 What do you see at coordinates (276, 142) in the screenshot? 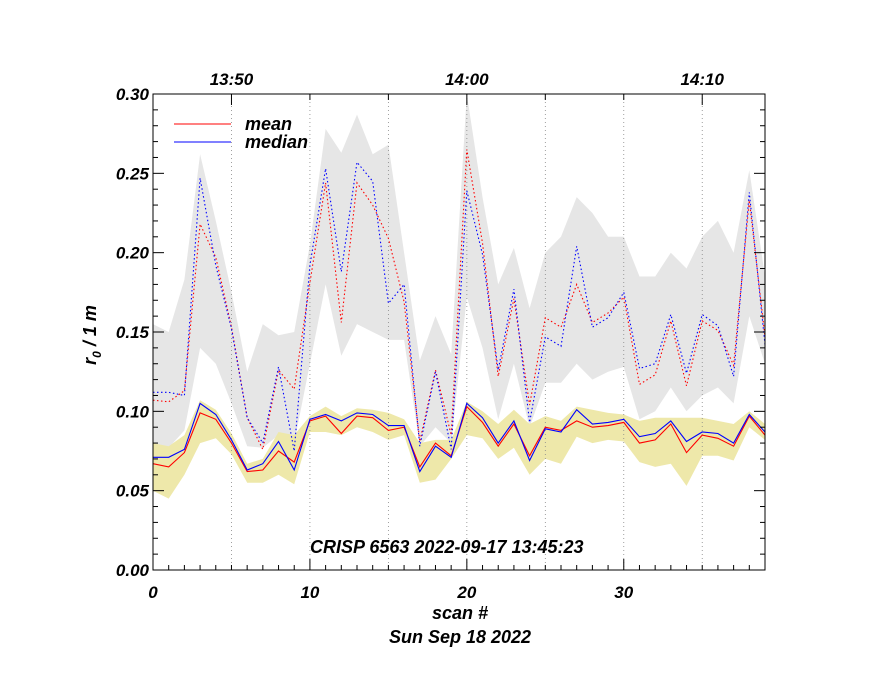
I see `legend-label-median: median` at bounding box center [276, 142].